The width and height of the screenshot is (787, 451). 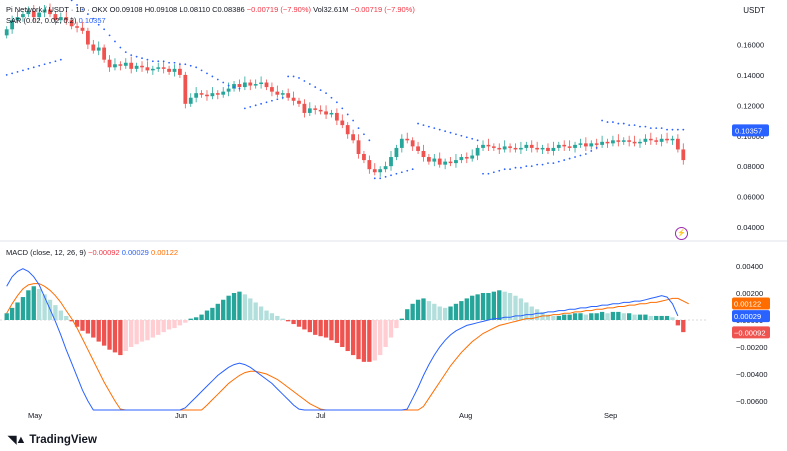 What do you see at coordinates (63, 439) in the screenshot?
I see `brand-name: TradingView` at bounding box center [63, 439].